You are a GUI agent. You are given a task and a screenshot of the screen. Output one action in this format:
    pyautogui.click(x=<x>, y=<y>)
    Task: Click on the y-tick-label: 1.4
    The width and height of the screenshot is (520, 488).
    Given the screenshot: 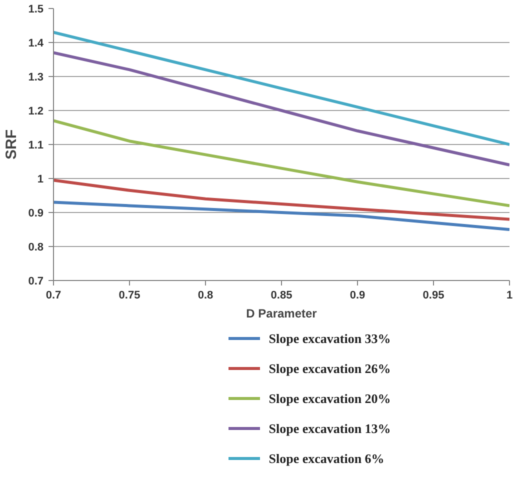 What is the action you would take?
    pyautogui.click(x=36, y=44)
    